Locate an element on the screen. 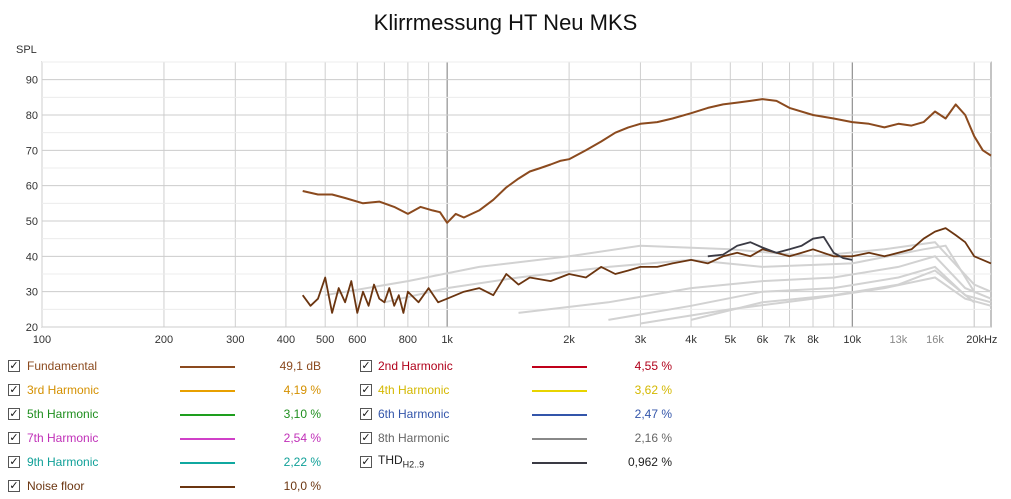  checkbox-5th-harmonic: ✓ is located at coordinates (14, 414).